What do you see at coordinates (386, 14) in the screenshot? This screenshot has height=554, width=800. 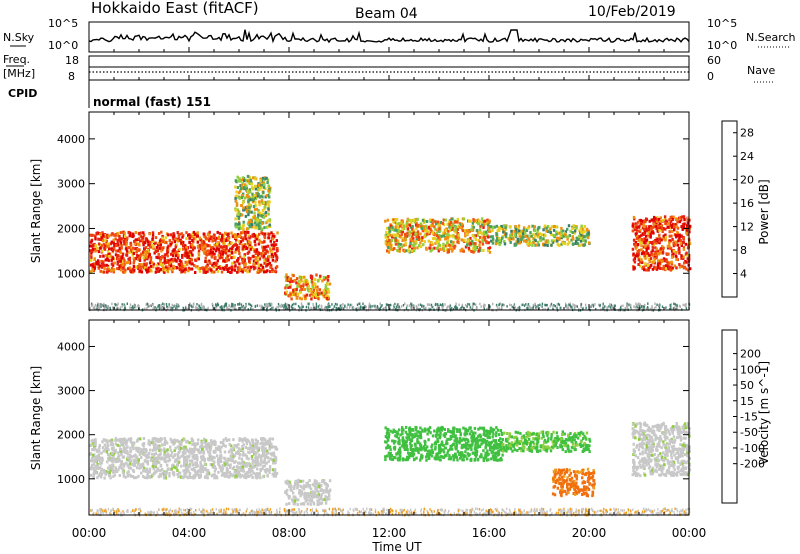 I see `beam-title: Beam 04` at bounding box center [386, 14].